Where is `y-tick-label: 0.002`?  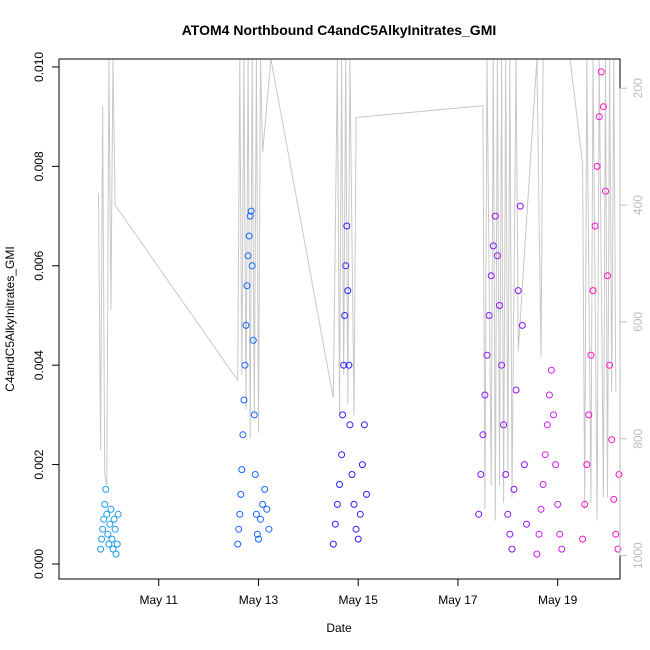 y-tick-label: 0.002 is located at coordinates (39, 464).